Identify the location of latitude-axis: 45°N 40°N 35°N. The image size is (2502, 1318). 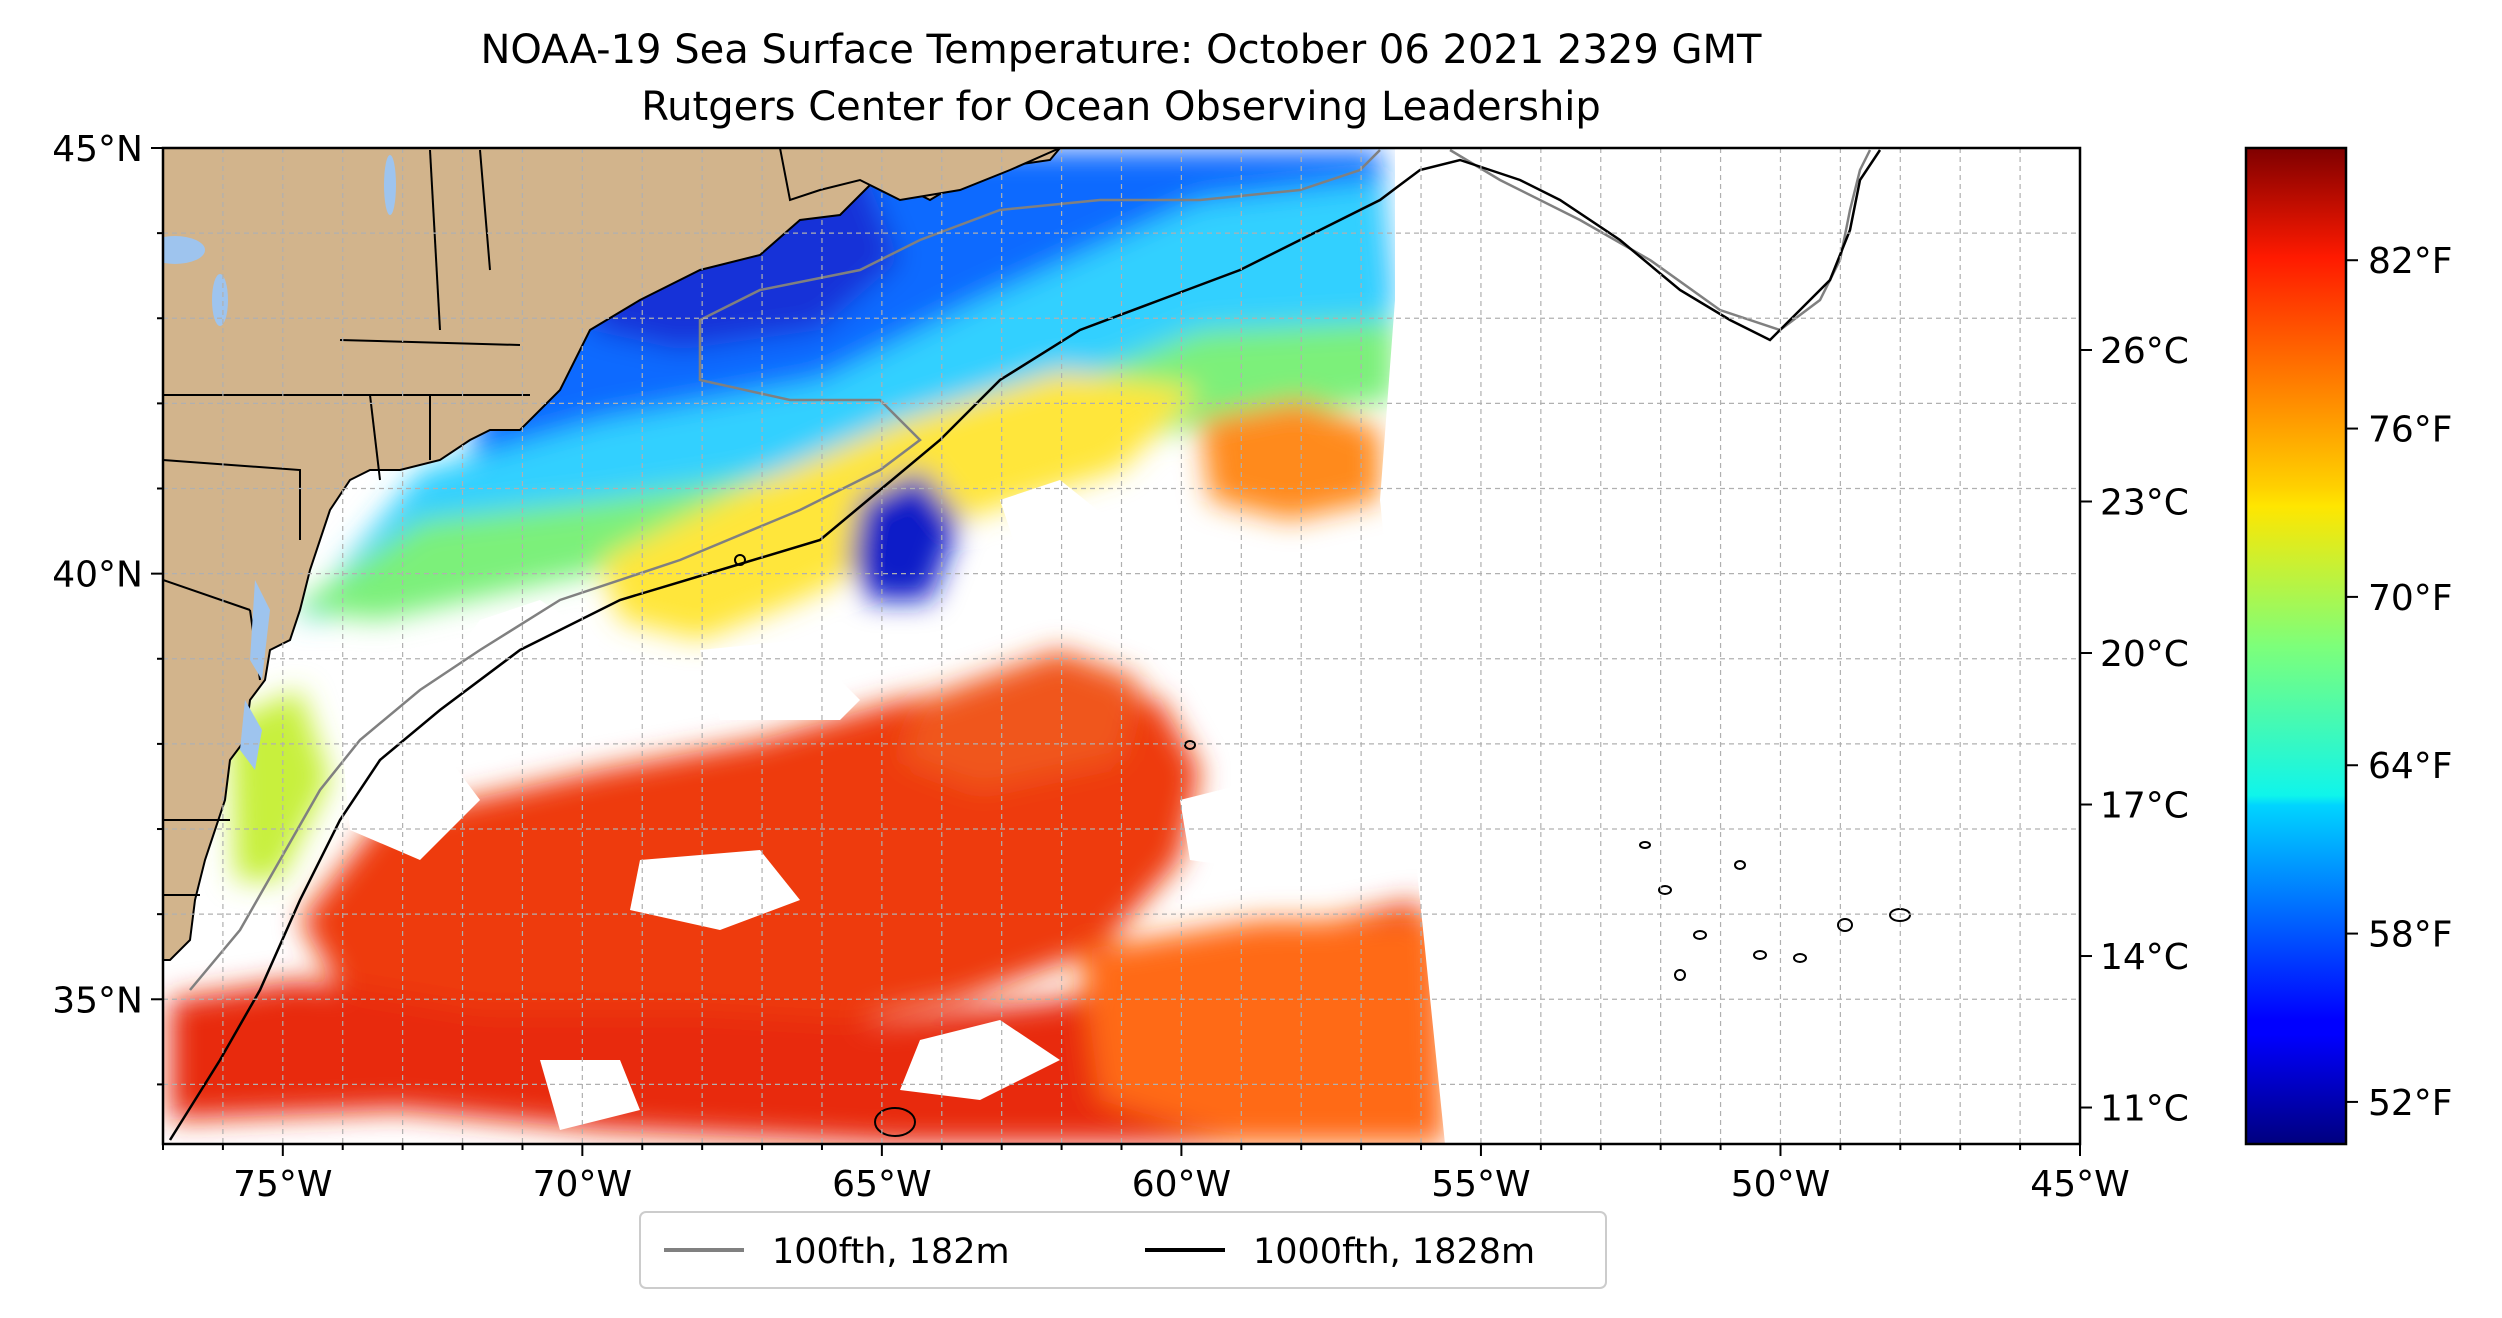
(107, 607).